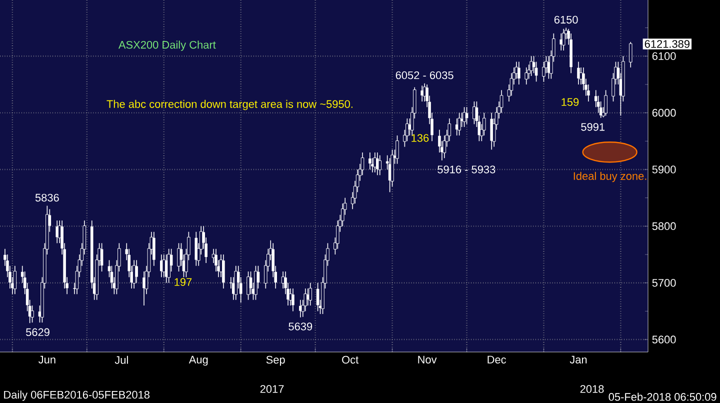 The height and width of the screenshot is (403, 720). I want to click on annotation: 5991, so click(593, 127).